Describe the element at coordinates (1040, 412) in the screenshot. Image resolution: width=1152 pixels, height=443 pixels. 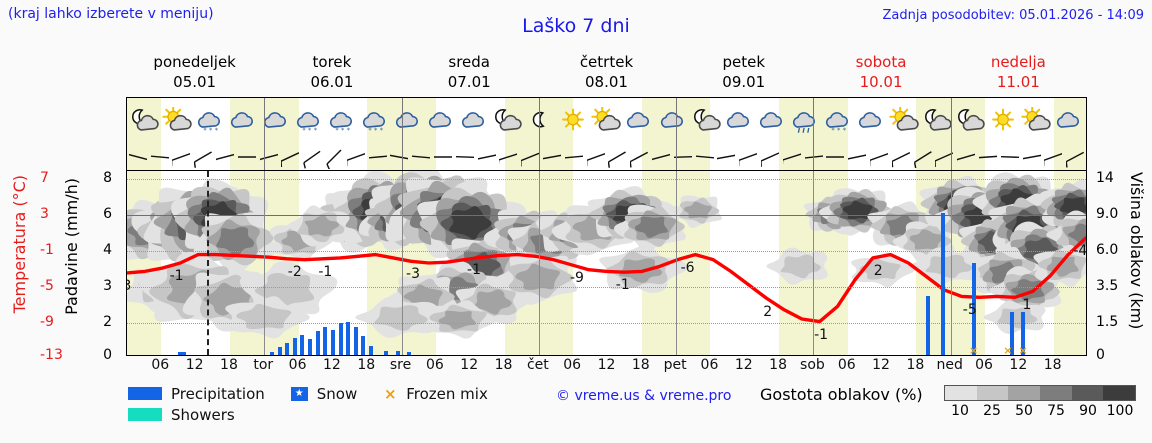
I see `cloud-density-scale-labels: 10 25 50 75 90 100` at that location.